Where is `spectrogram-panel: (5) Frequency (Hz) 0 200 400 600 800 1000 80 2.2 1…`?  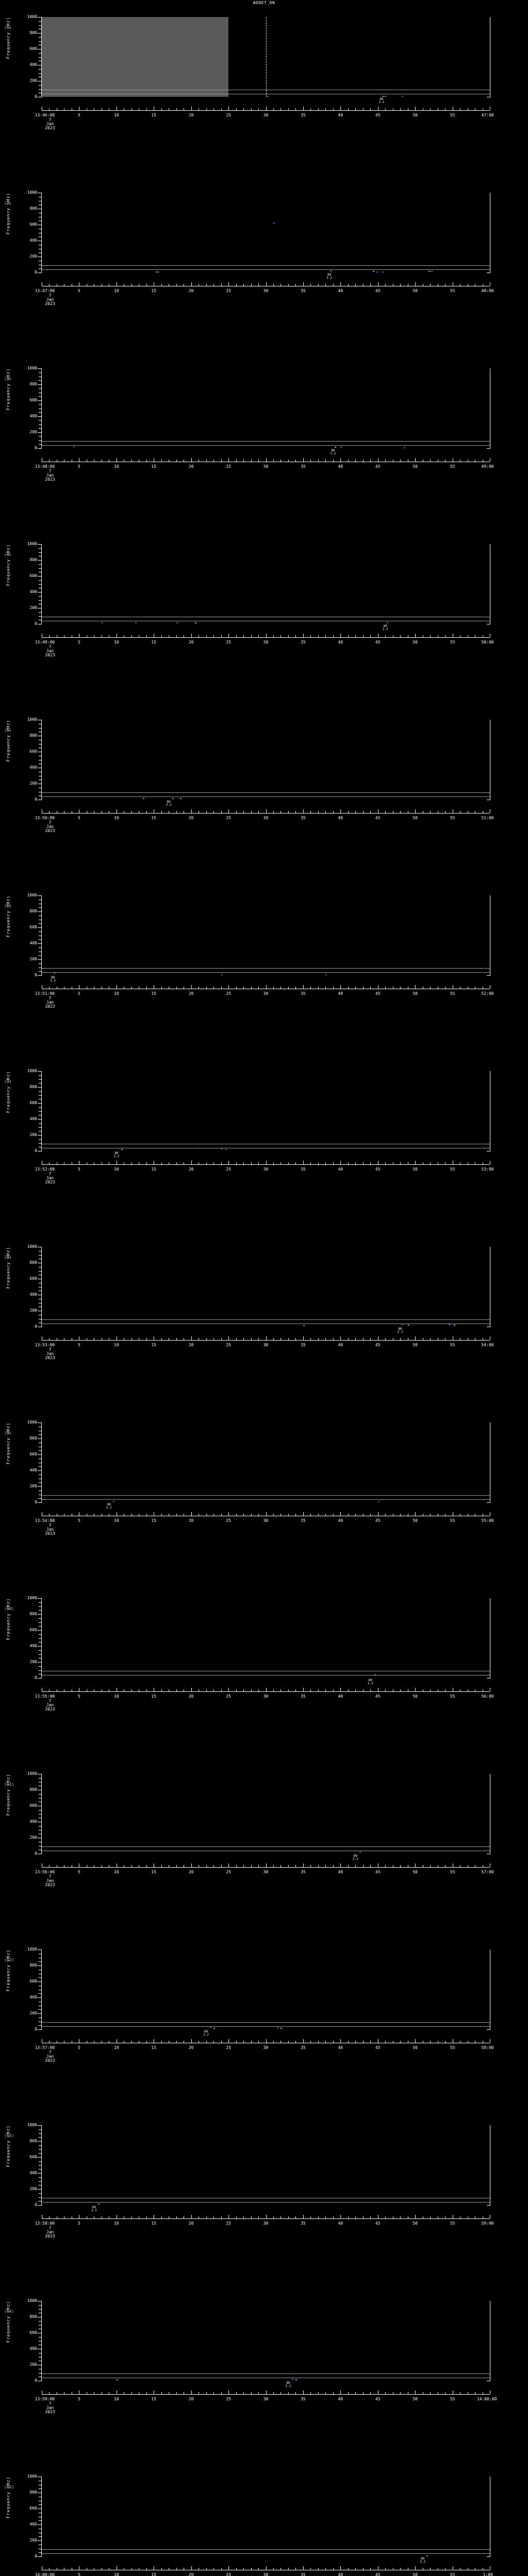 spectrogram-panel: (5) Frequency (Hz) 0 200 400 600 800 1000 80 2.2 1… is located at coordinates (264, 796).